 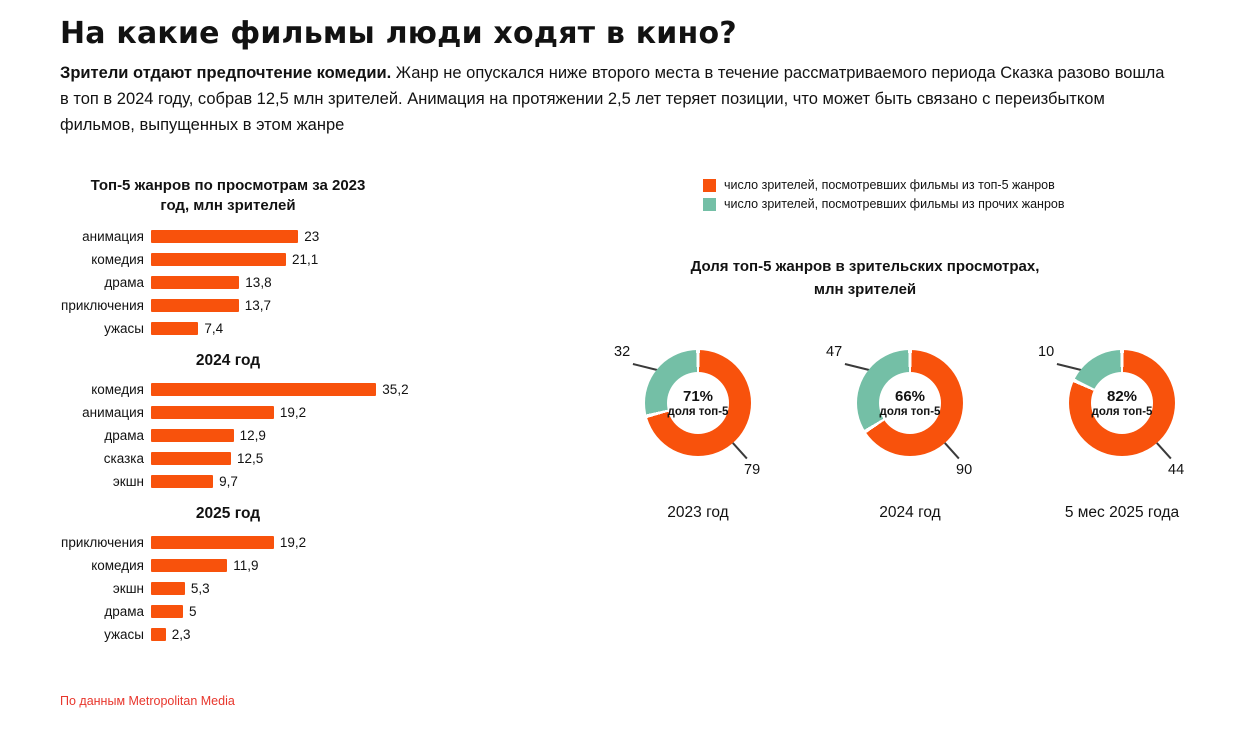 What do you see at coordinates (270, 611) in the screenshot?
I see `bar-row: драма 5` at bounding box center [270, 611].